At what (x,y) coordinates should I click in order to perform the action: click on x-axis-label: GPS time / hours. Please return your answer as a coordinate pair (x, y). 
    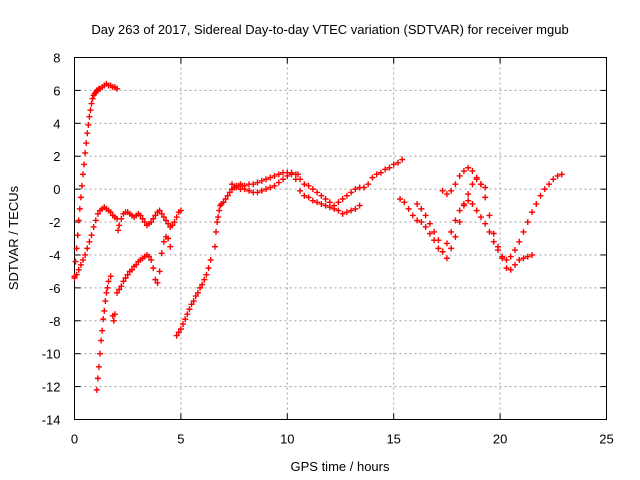
    Looking at the image, I should click on (340, 466).